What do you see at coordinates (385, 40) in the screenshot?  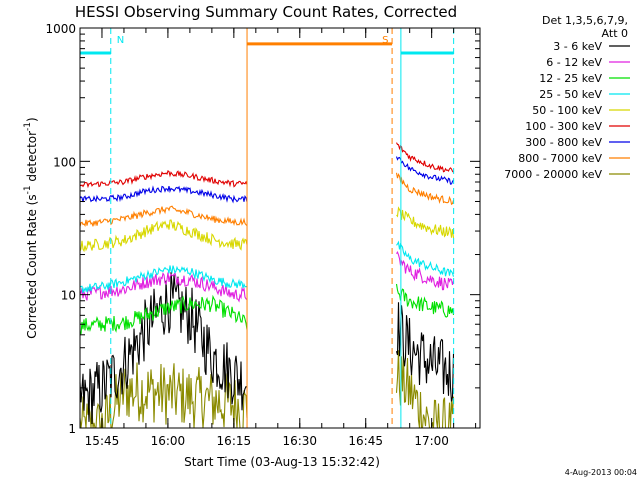 I see `marker-s-label: S` at bounding box center [385, 40].